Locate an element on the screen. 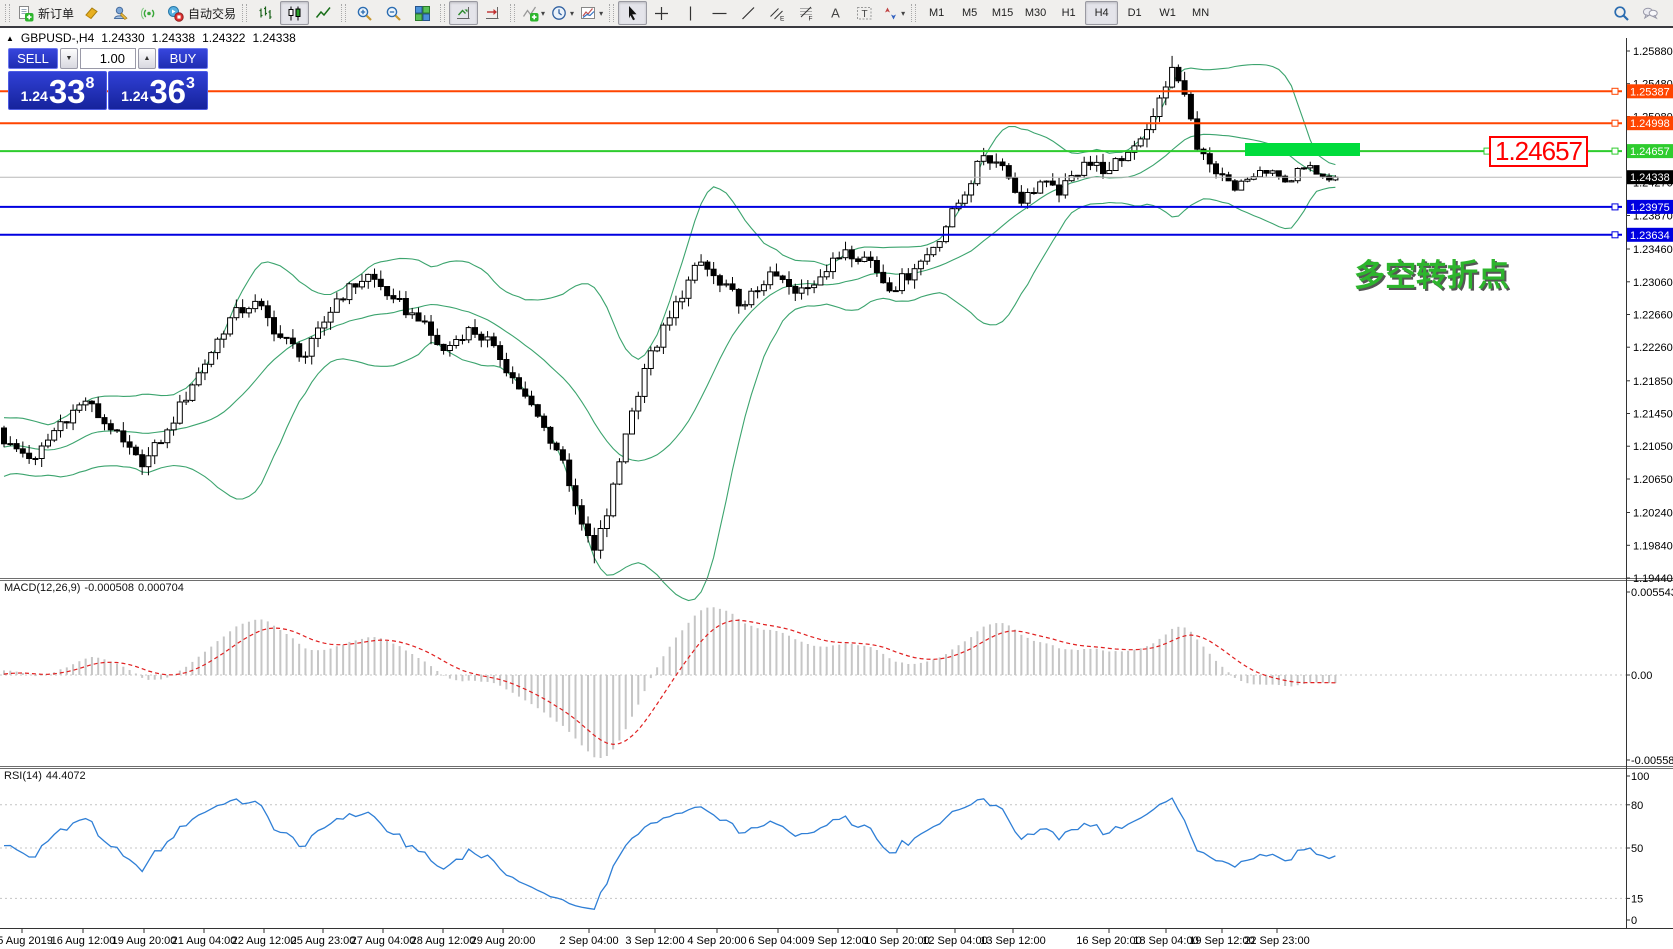 This screenshot has width=1673, height=949. timeframe-m15-button: M15 is located at coordinates (1002, 13).